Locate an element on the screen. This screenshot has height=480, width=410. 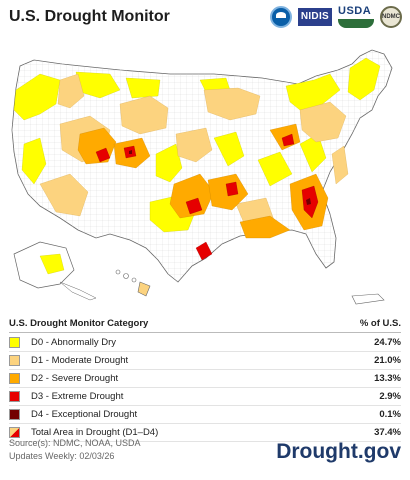
d4-areas is located at coordinates (220, 177).